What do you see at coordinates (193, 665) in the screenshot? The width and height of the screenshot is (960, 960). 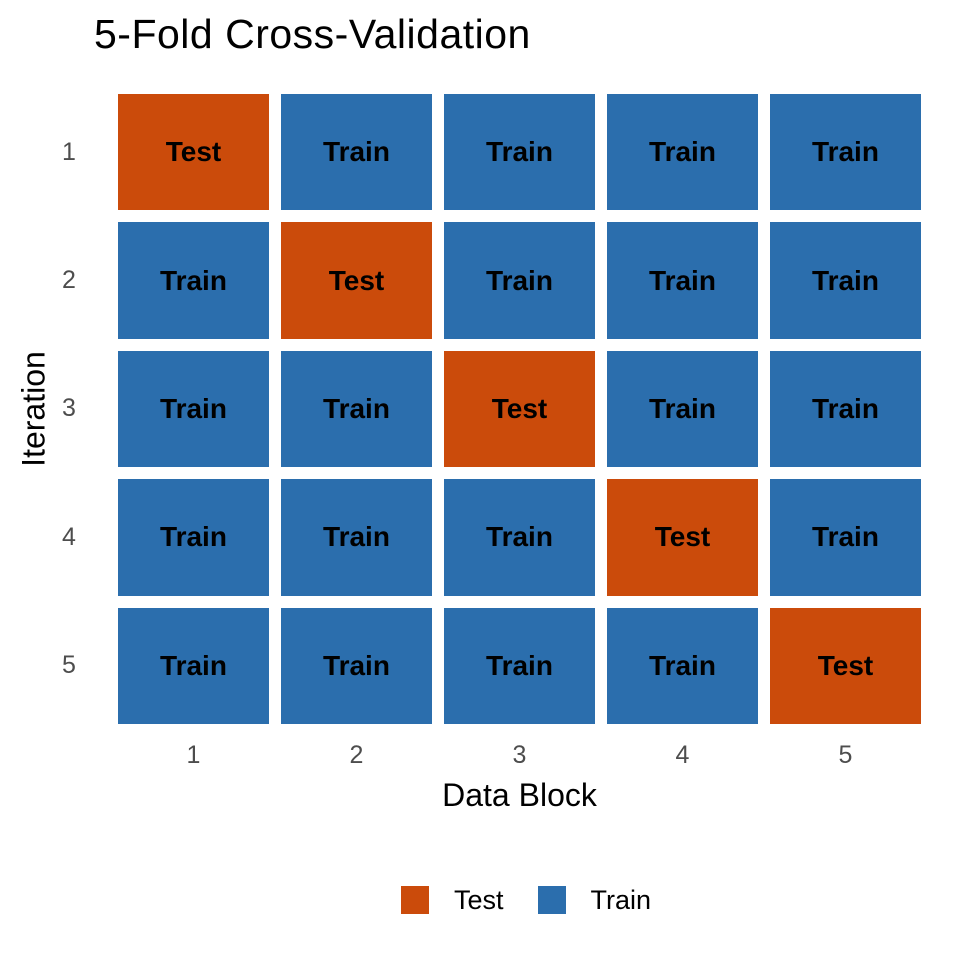 I see `cell-iter5-block1-train: Train` at bounding box center [193, 665].